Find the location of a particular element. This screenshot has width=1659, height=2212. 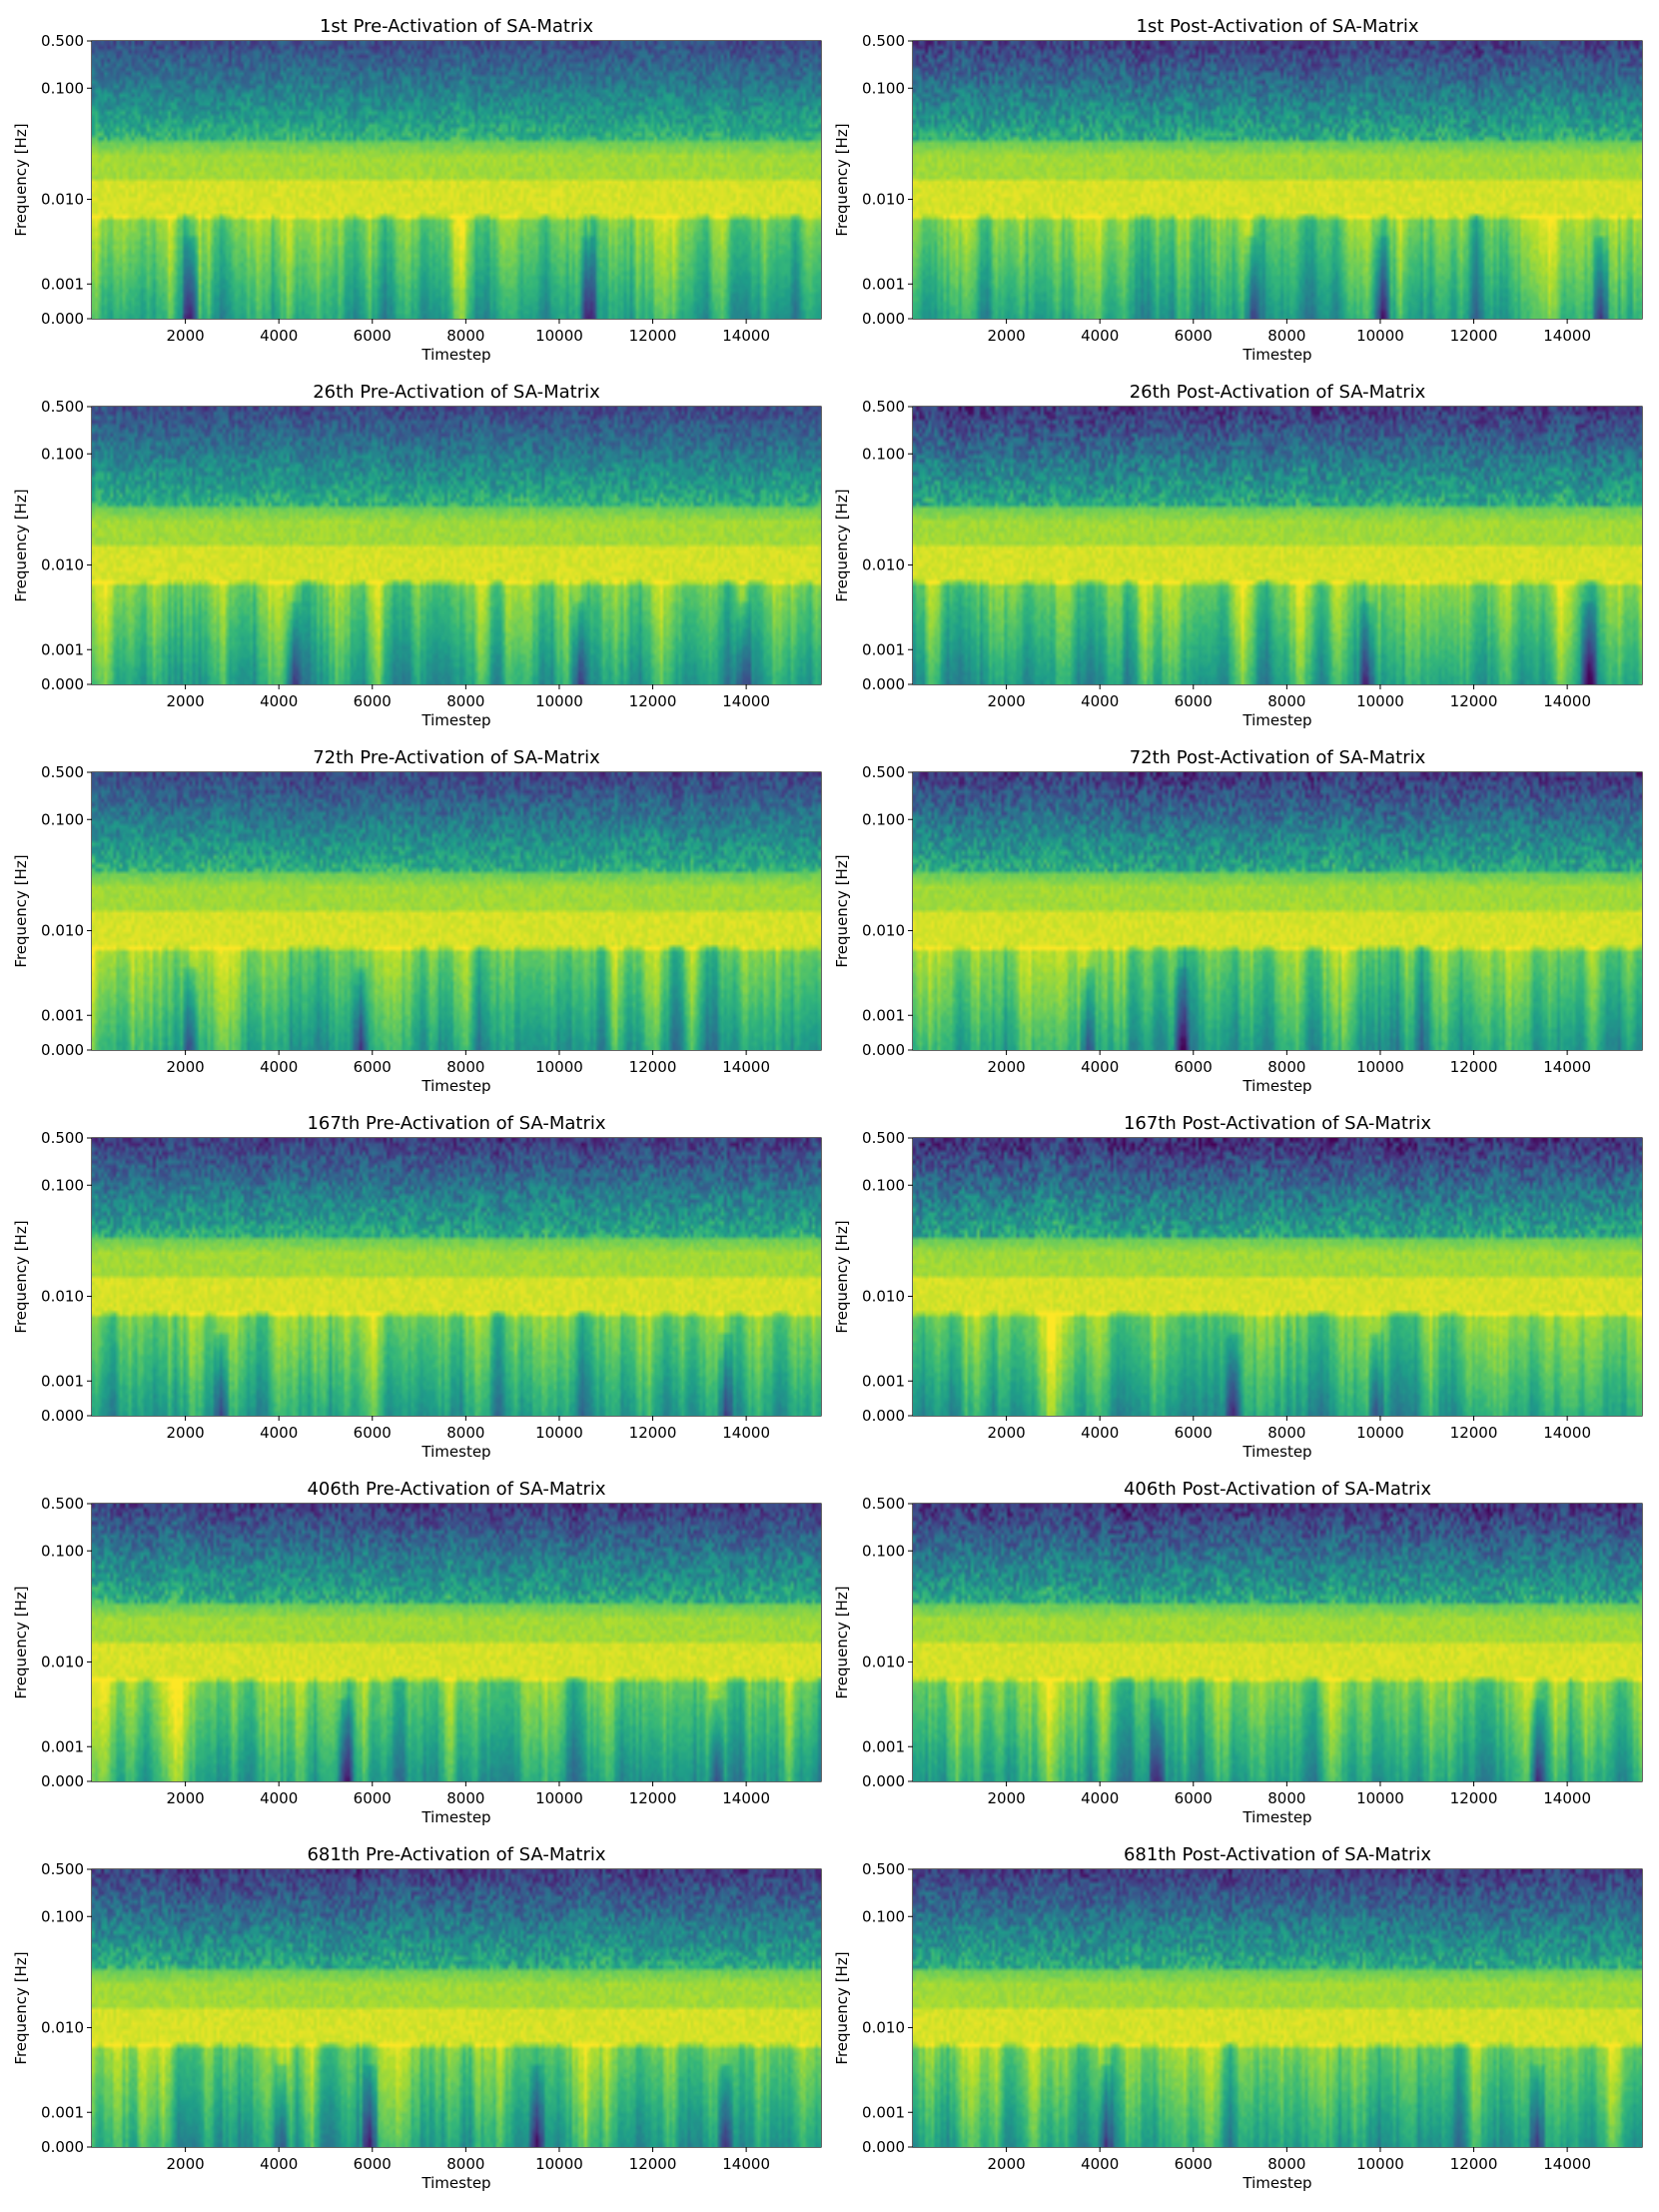

panel-title: 1st Post-Activation of SA-Matrix is located at coordinates (1277, 26).